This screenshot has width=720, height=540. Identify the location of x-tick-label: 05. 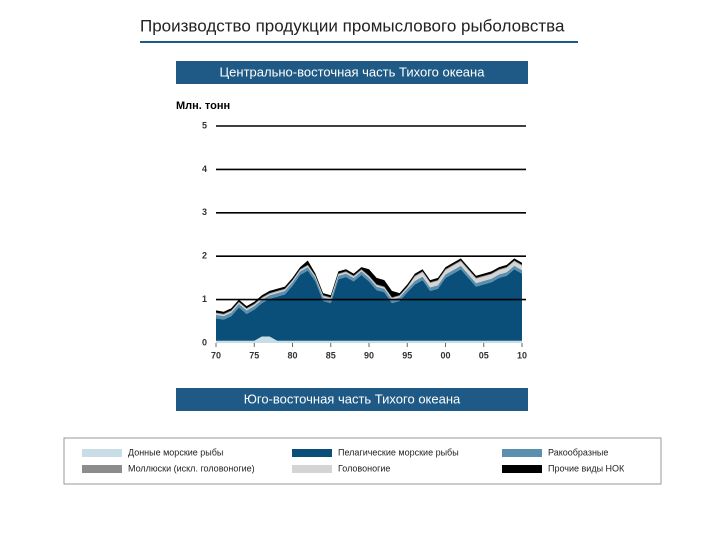
(484, 355).